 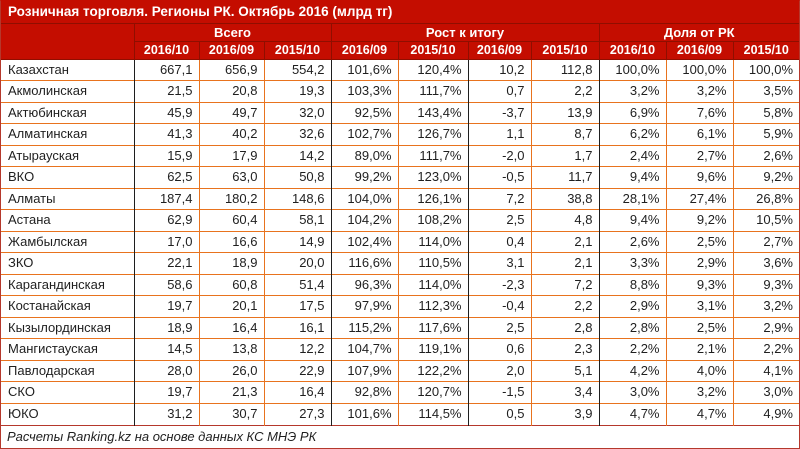 What do you see at coordinates (297, 370) in the screenshot?
I see `value-cell: 22,9` at bounding box center [297, 370].